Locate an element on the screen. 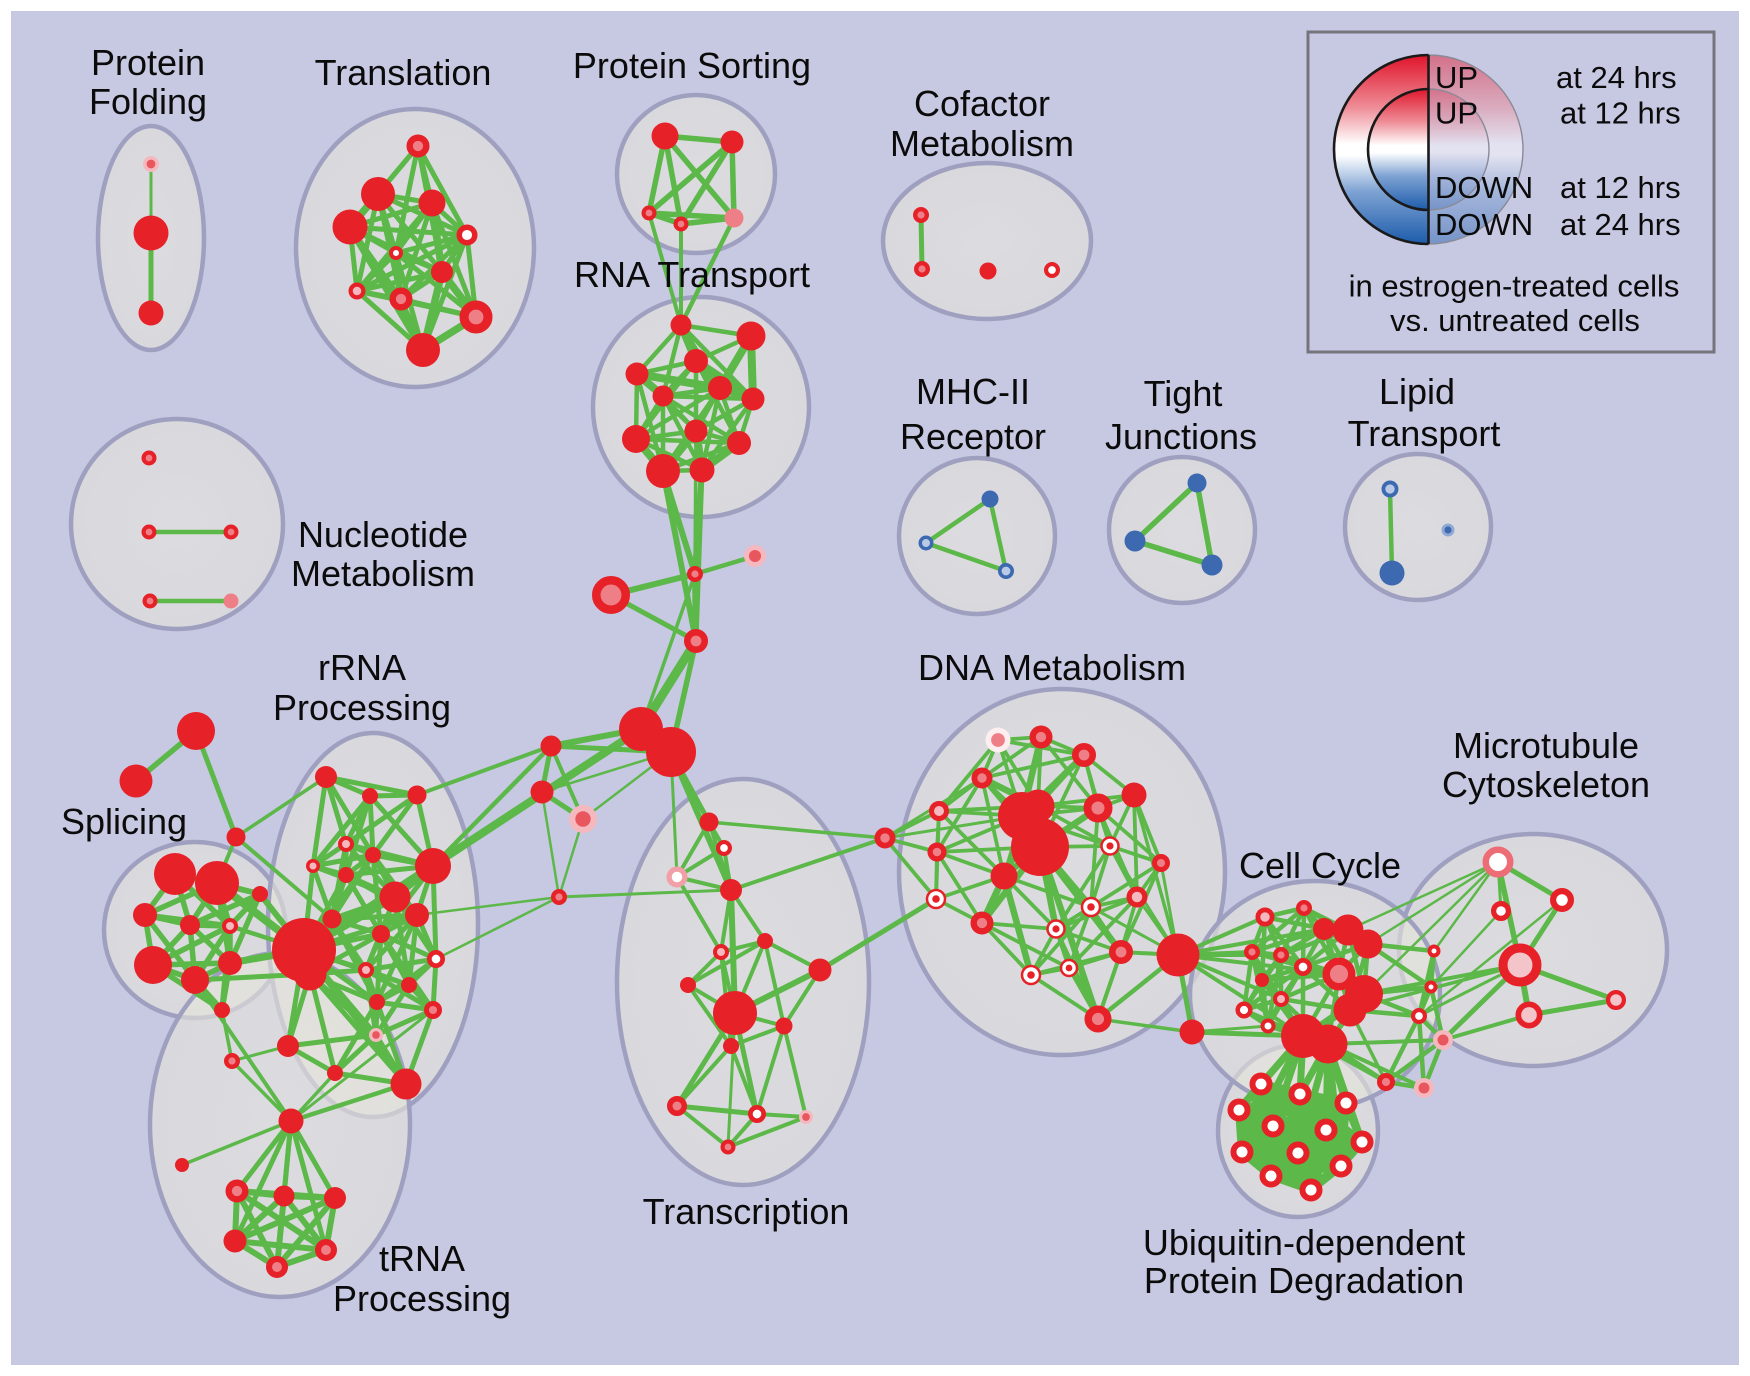 This screenshot has height=1376, width=1750. svg-text: RNA Transport is located at coordinates (692, 274).